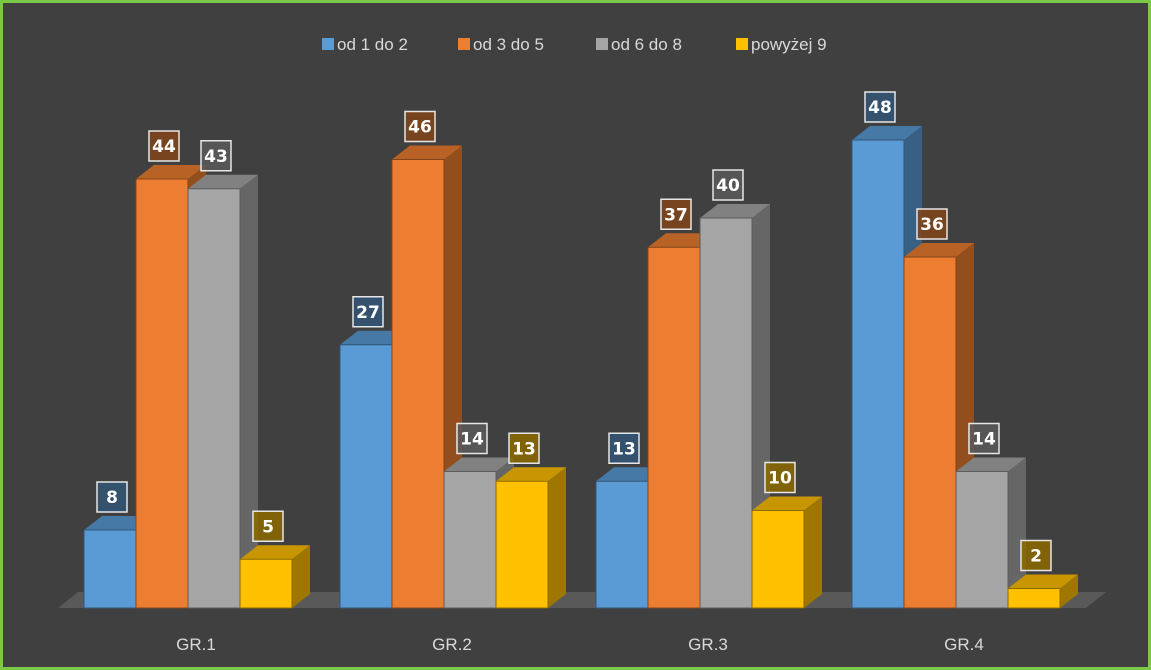  I want to click on data-label-gr2-series1: 27, so click(368, 312).